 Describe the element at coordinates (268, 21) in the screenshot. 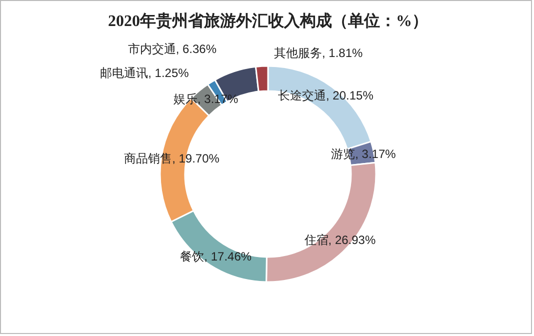

I see `chart-title: 2020年贵州省旅游外汇收入构成（单位：%）` at that location.